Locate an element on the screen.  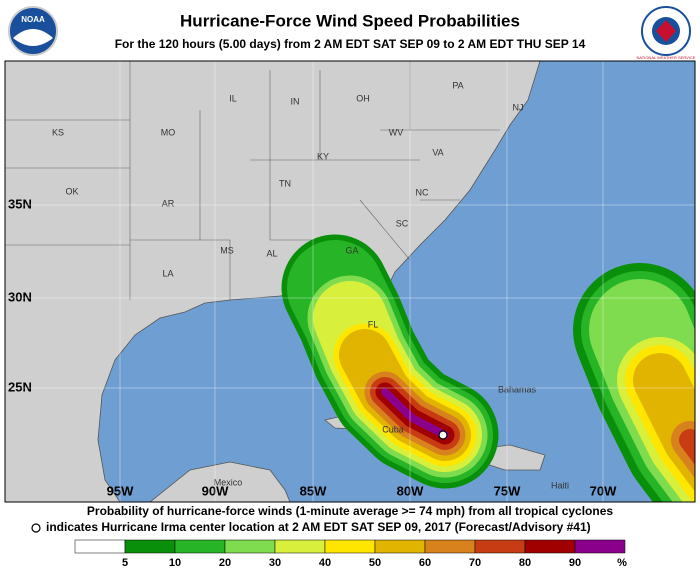
place-label: OH is located at coordinates (363, 98).